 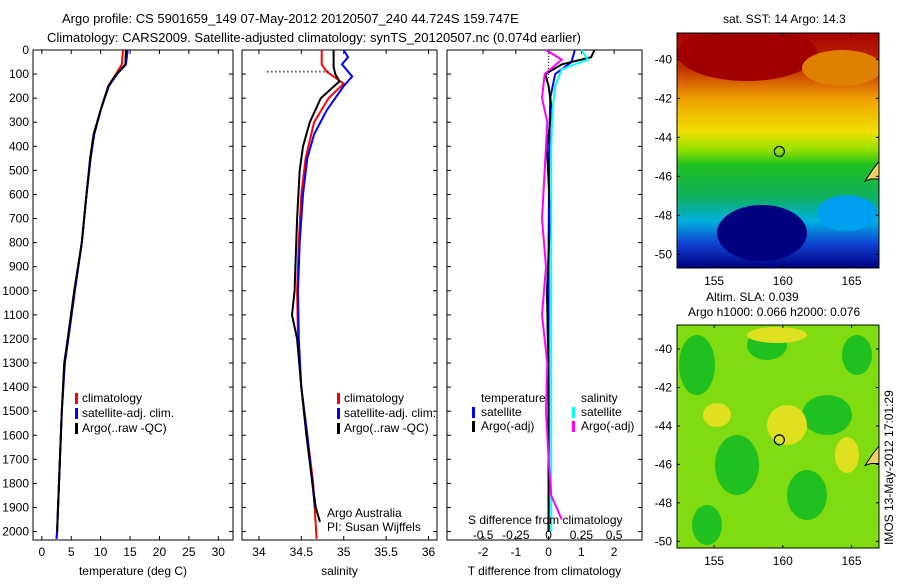 I want to click on x-axis-label: T difference from climatology, so click(x=545, y=571).